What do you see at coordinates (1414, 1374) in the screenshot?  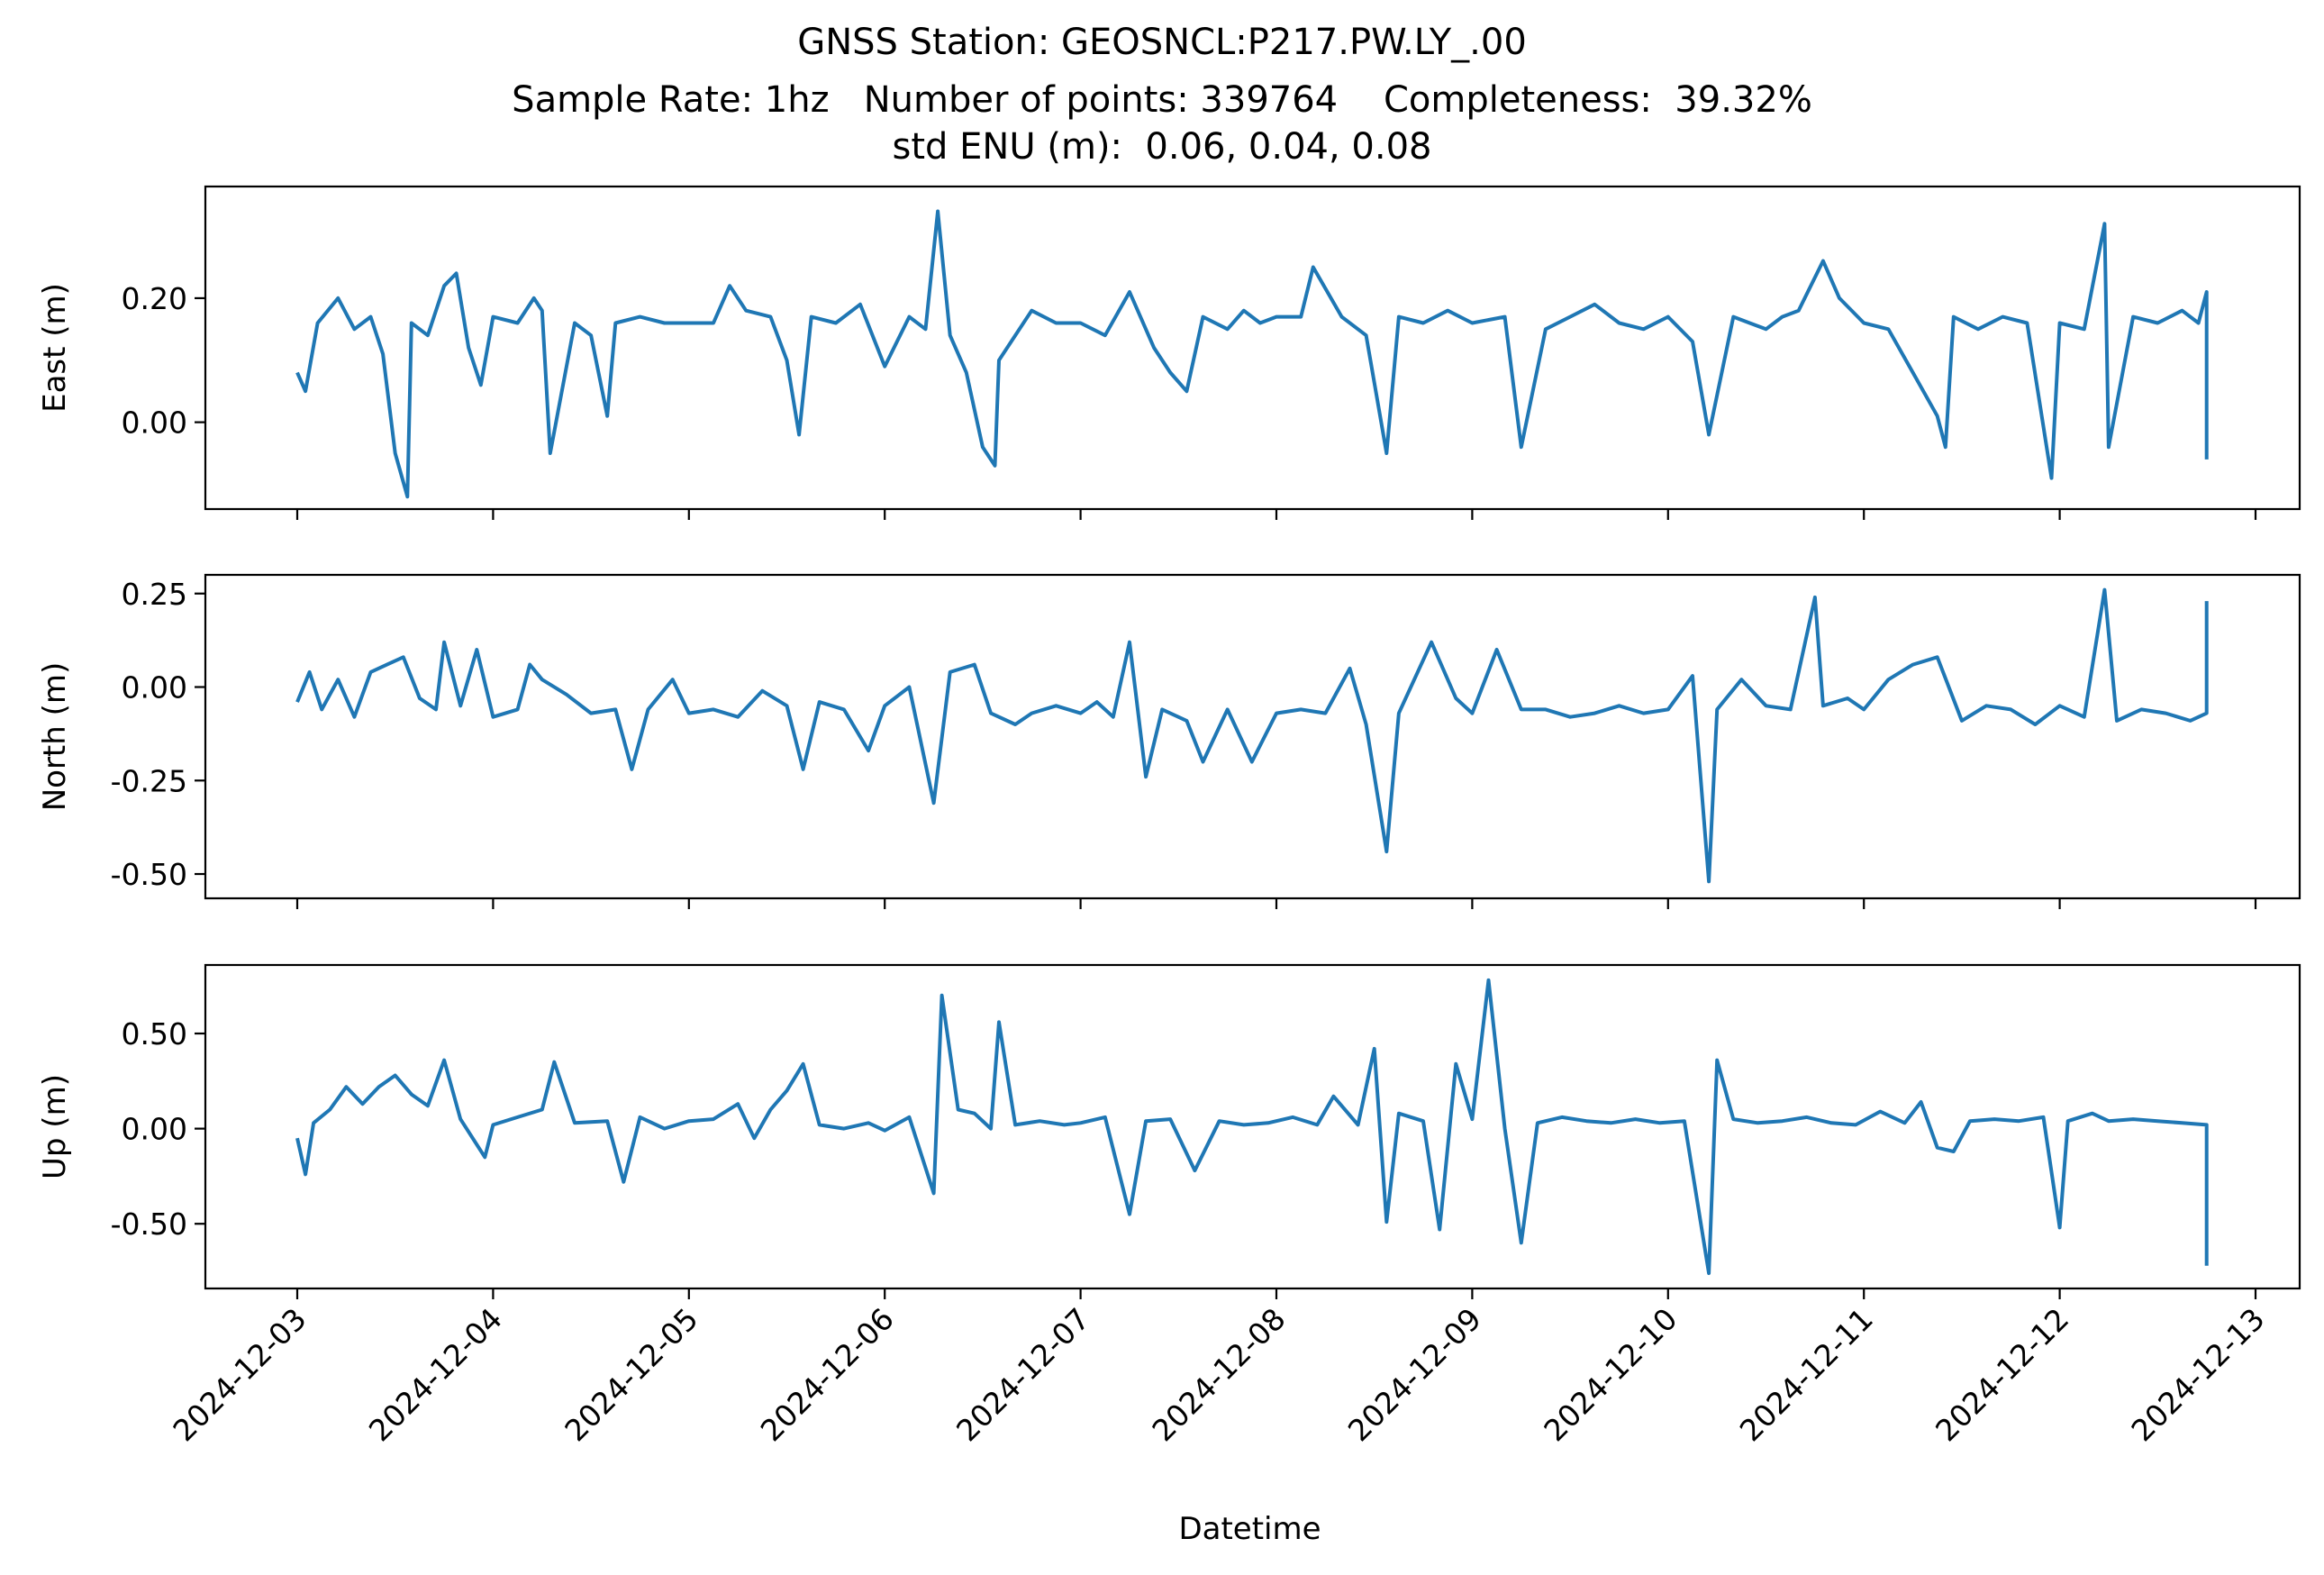 I see `x-tick-label: 2024-12-09` at bounding box center [1414, 1374].